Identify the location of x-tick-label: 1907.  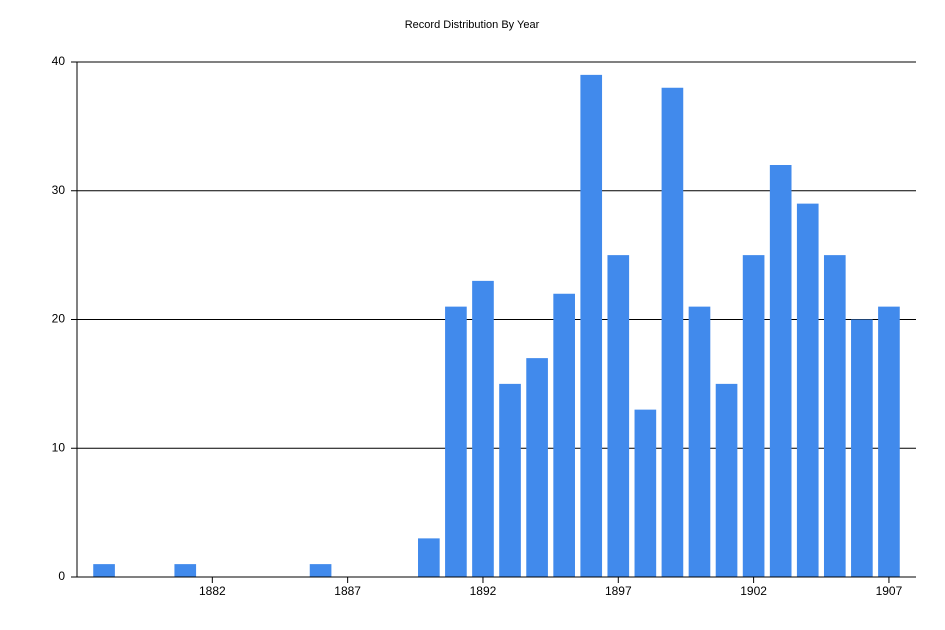
(889, 591).